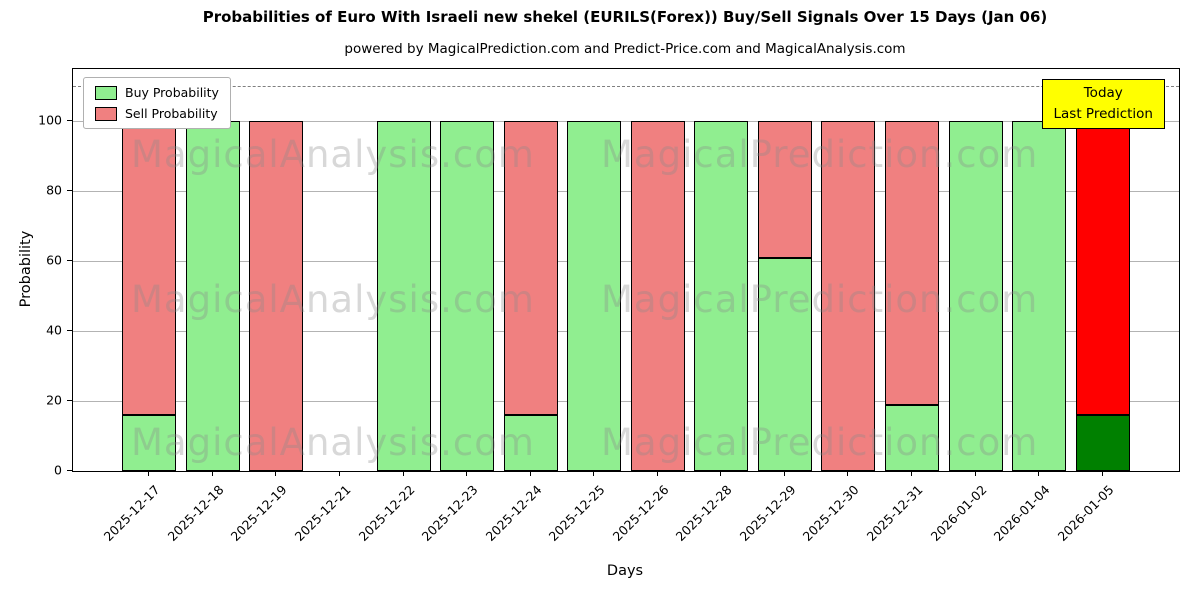 The width and height of the screenshot is (1200, 600). I want to click on x-tick-label-2025-12-31: 2025-12-31, so click(884, 511).